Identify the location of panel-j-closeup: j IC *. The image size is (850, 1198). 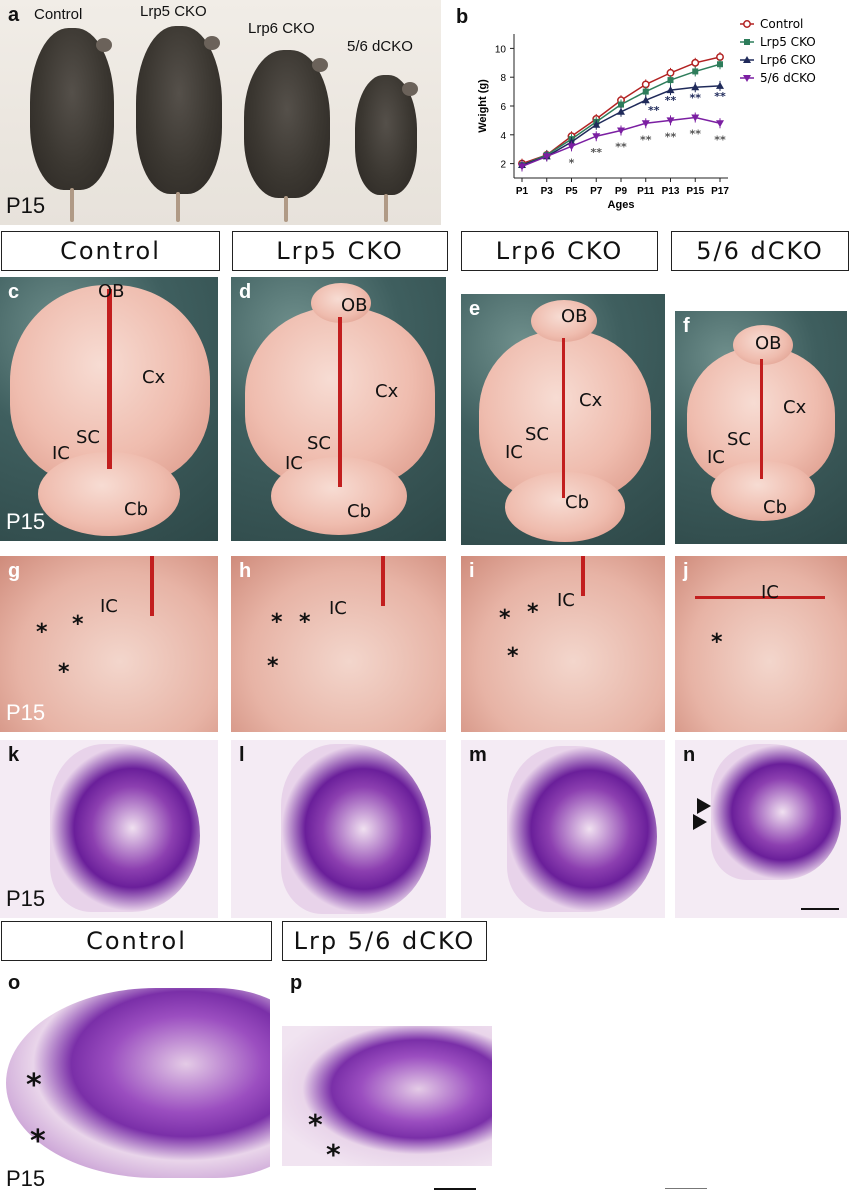
(761, 644).